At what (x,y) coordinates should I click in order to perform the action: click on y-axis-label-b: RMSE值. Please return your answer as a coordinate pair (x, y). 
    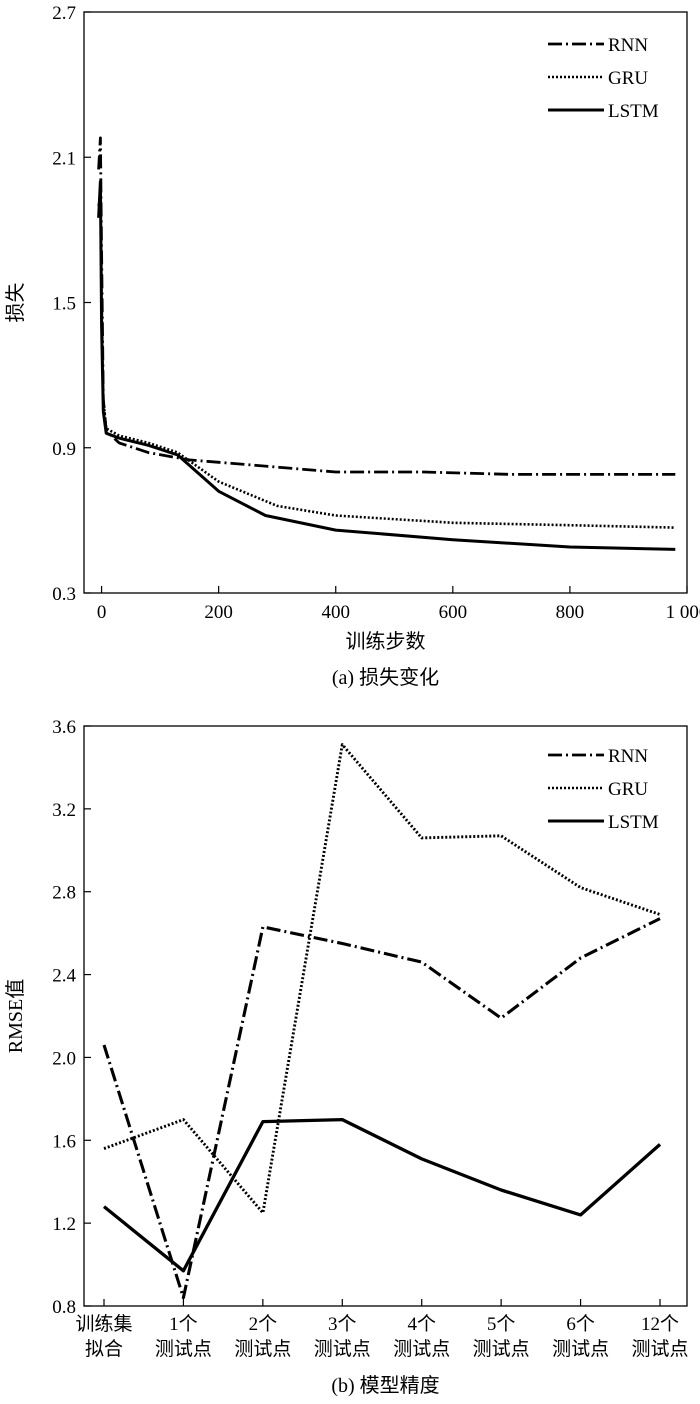
    Looking at the image, I should click on (15, 1016).